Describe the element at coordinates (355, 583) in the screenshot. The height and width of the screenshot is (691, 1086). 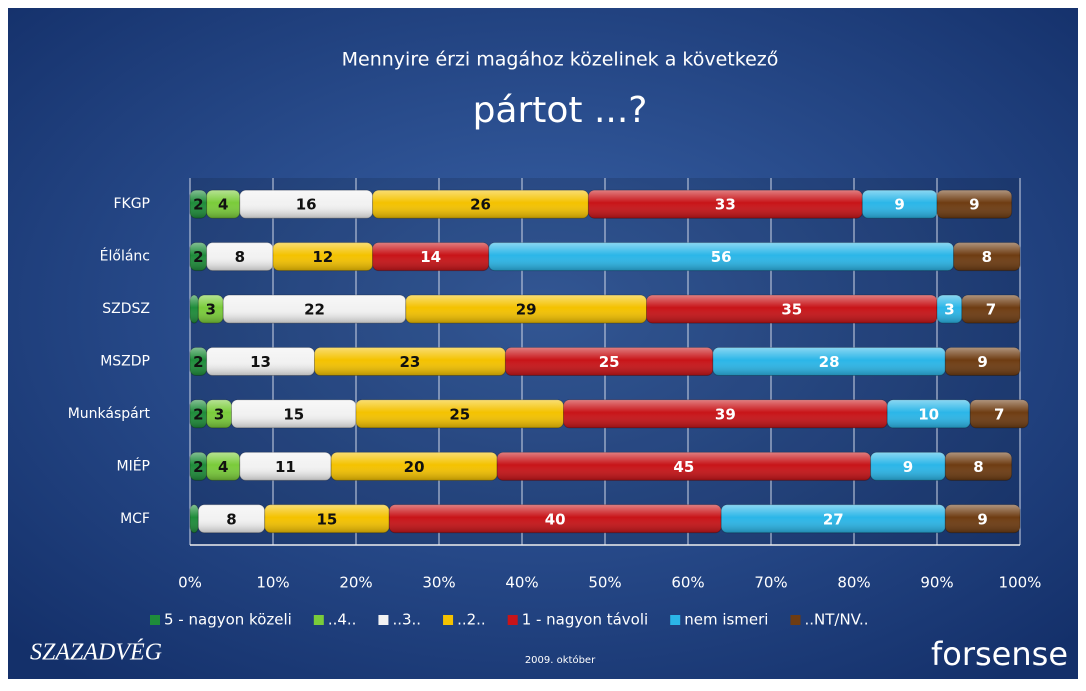
I see `x-tick-label: 20%` at that location.